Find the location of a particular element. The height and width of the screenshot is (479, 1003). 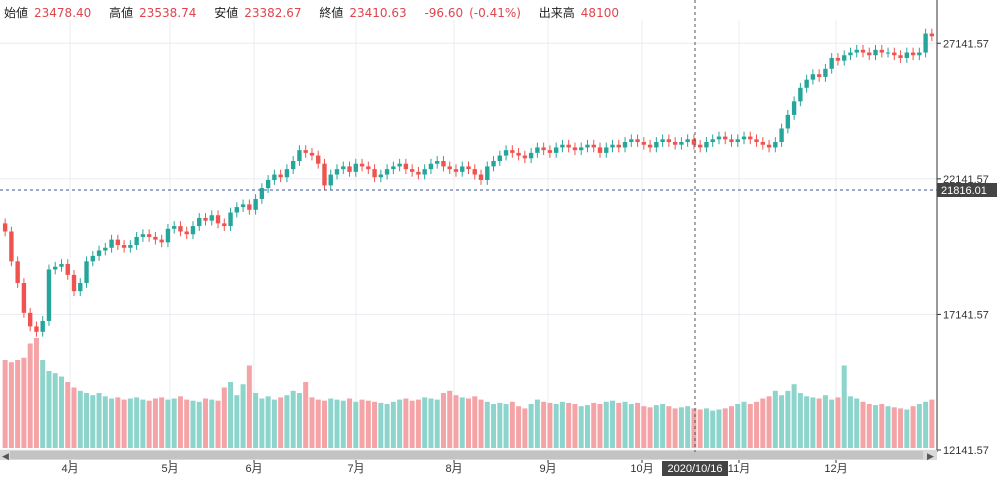

scroll-right-arrow: ▶ is located at coordinates (930, 456).